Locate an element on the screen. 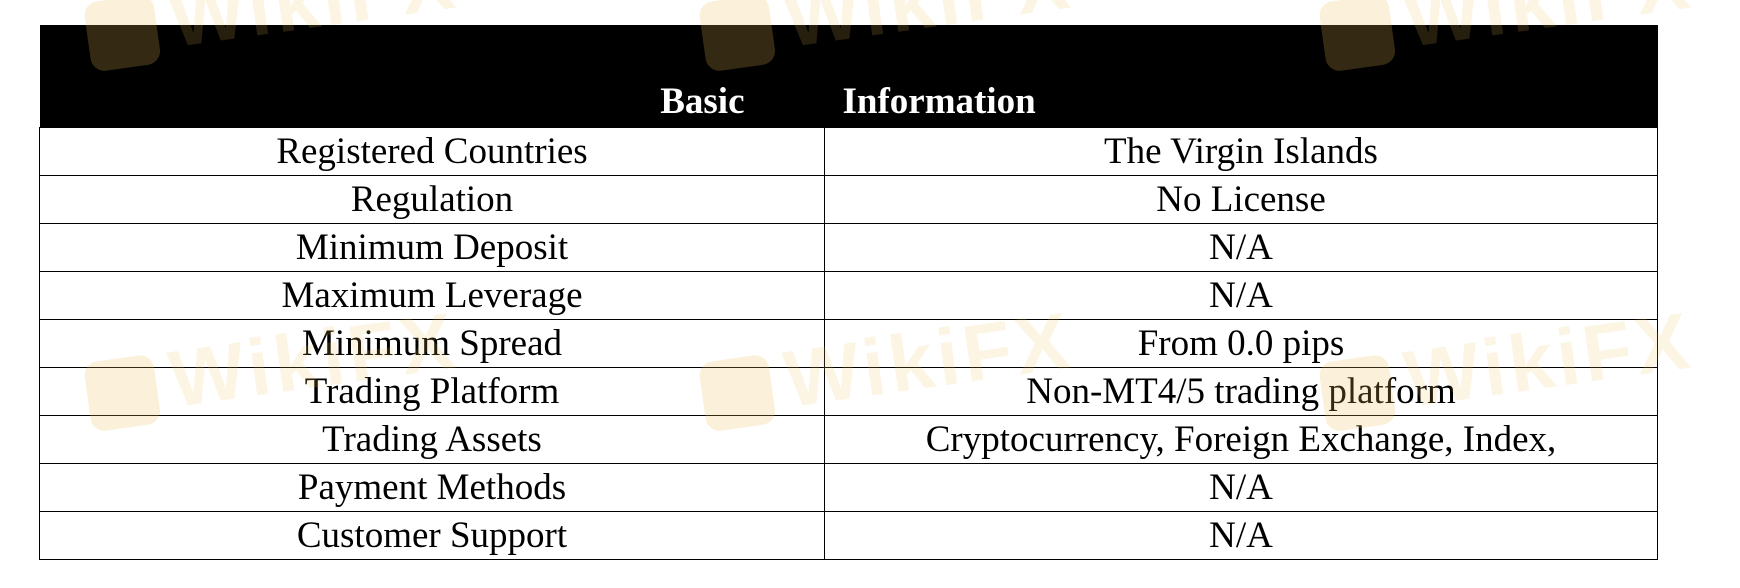  table-row: Maximum Leverage N/A is located at coordinates (848, 295).